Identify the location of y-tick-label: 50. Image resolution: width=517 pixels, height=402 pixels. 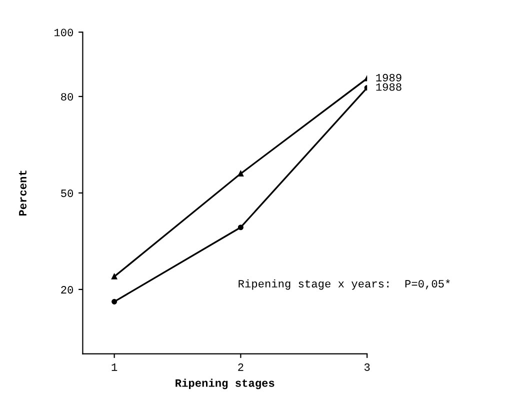
(67, 194).